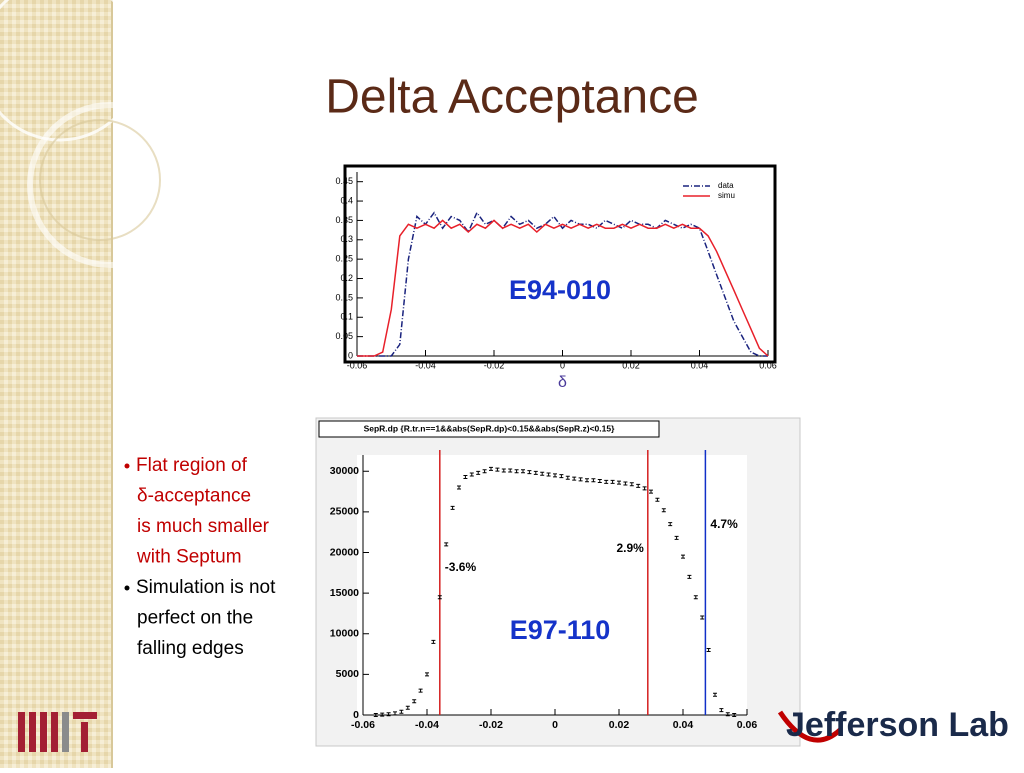 This screenshot has width=1024, height=773. I want to click on y-tick-label: 0.2, so click(346, 278).